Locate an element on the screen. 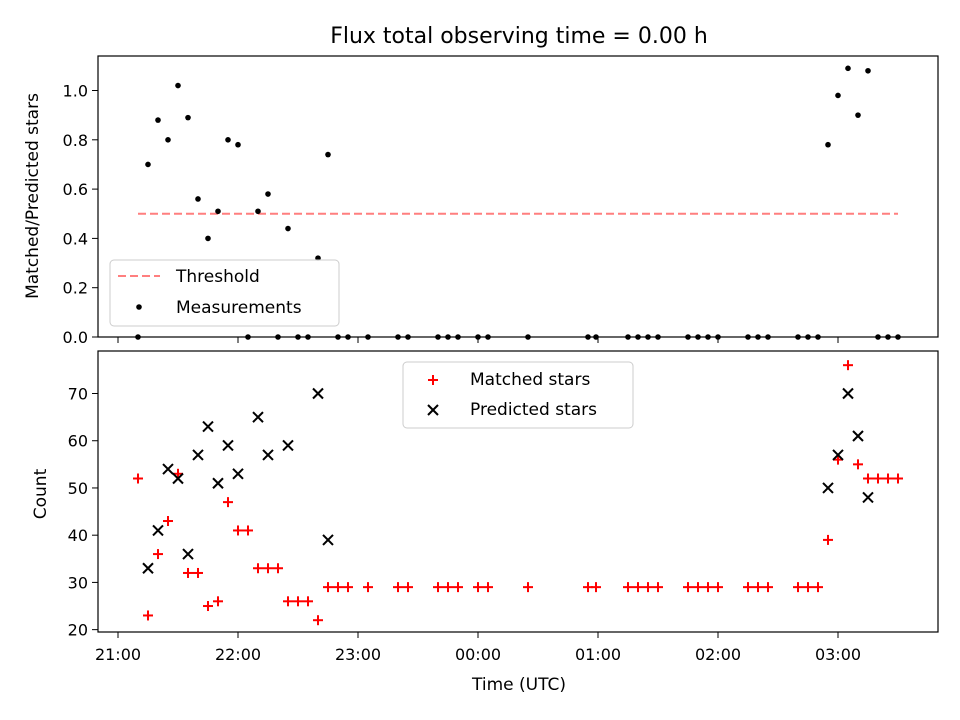 The height and width of the screenshot is (720, 960). ratio-y-tick-label: 0.0 is located at coordinates (75, 337).